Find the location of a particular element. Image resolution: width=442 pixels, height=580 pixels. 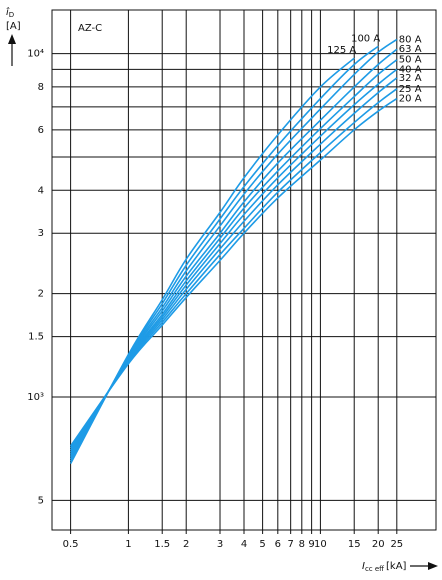

series-label: 63 A is located at coordinates (410, 49).